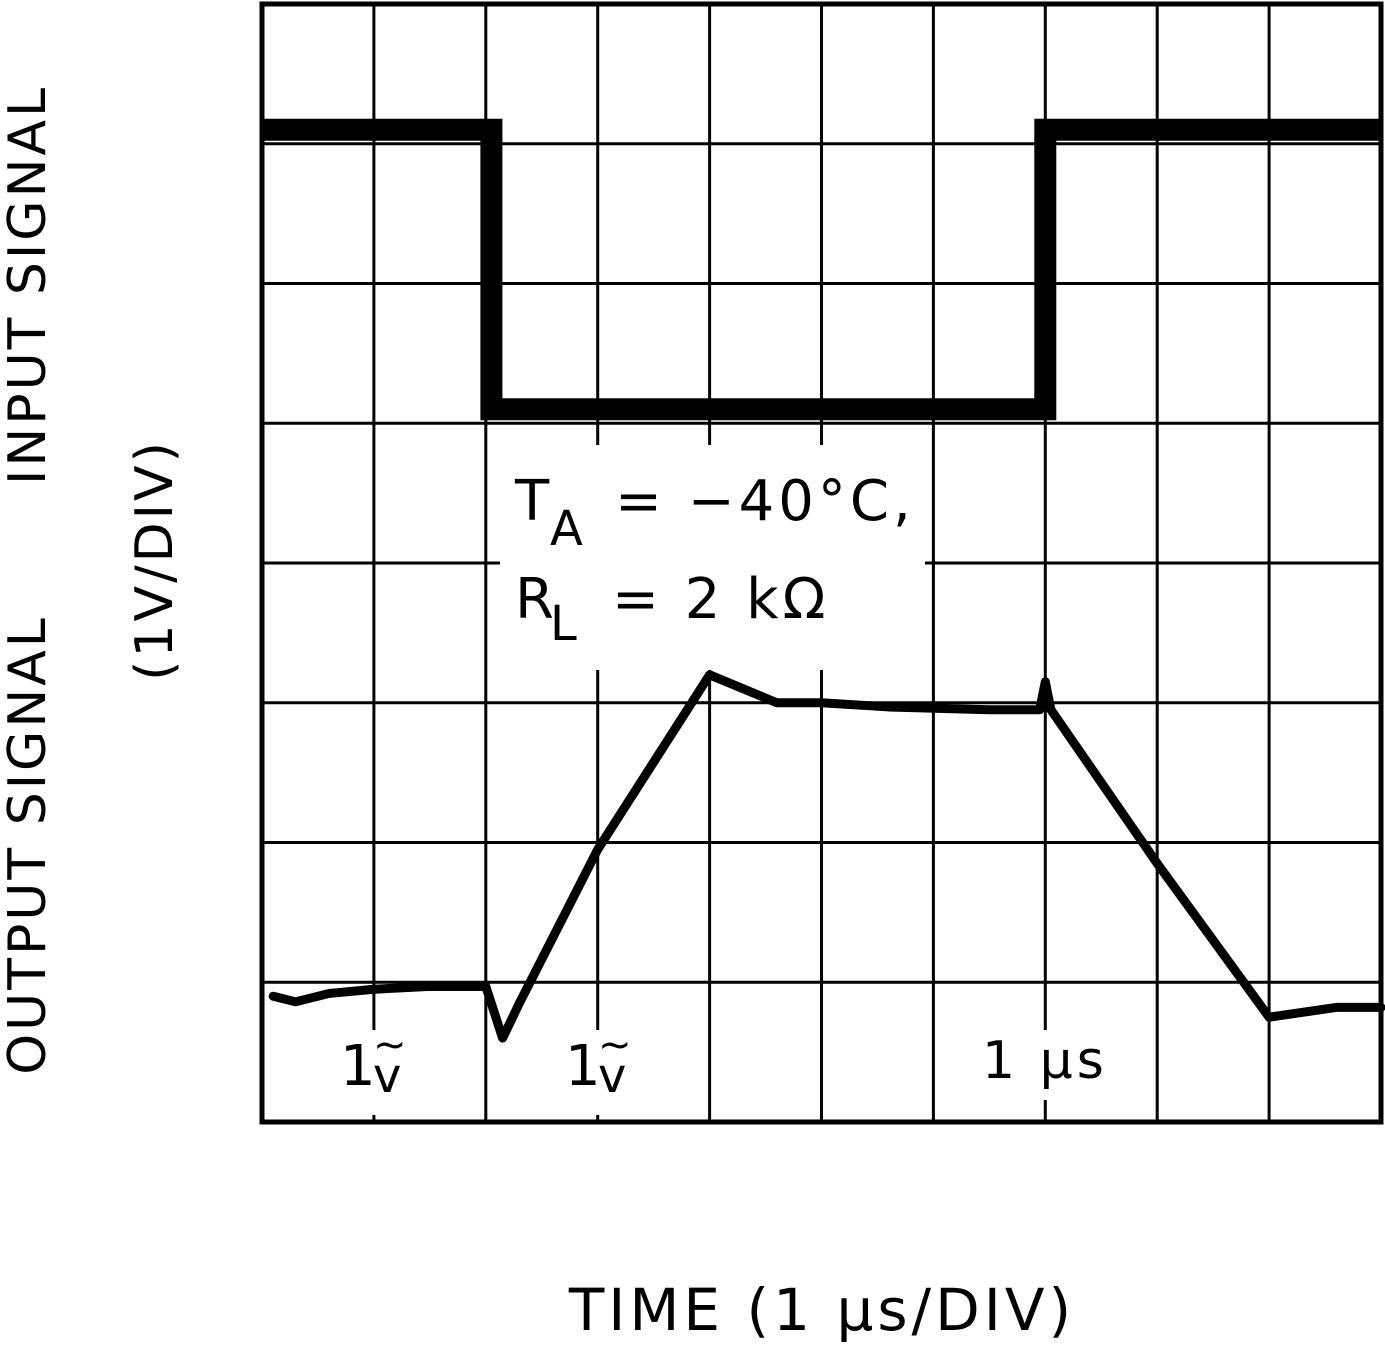  I want to click on rl-symbol: R, so click(534, 599).